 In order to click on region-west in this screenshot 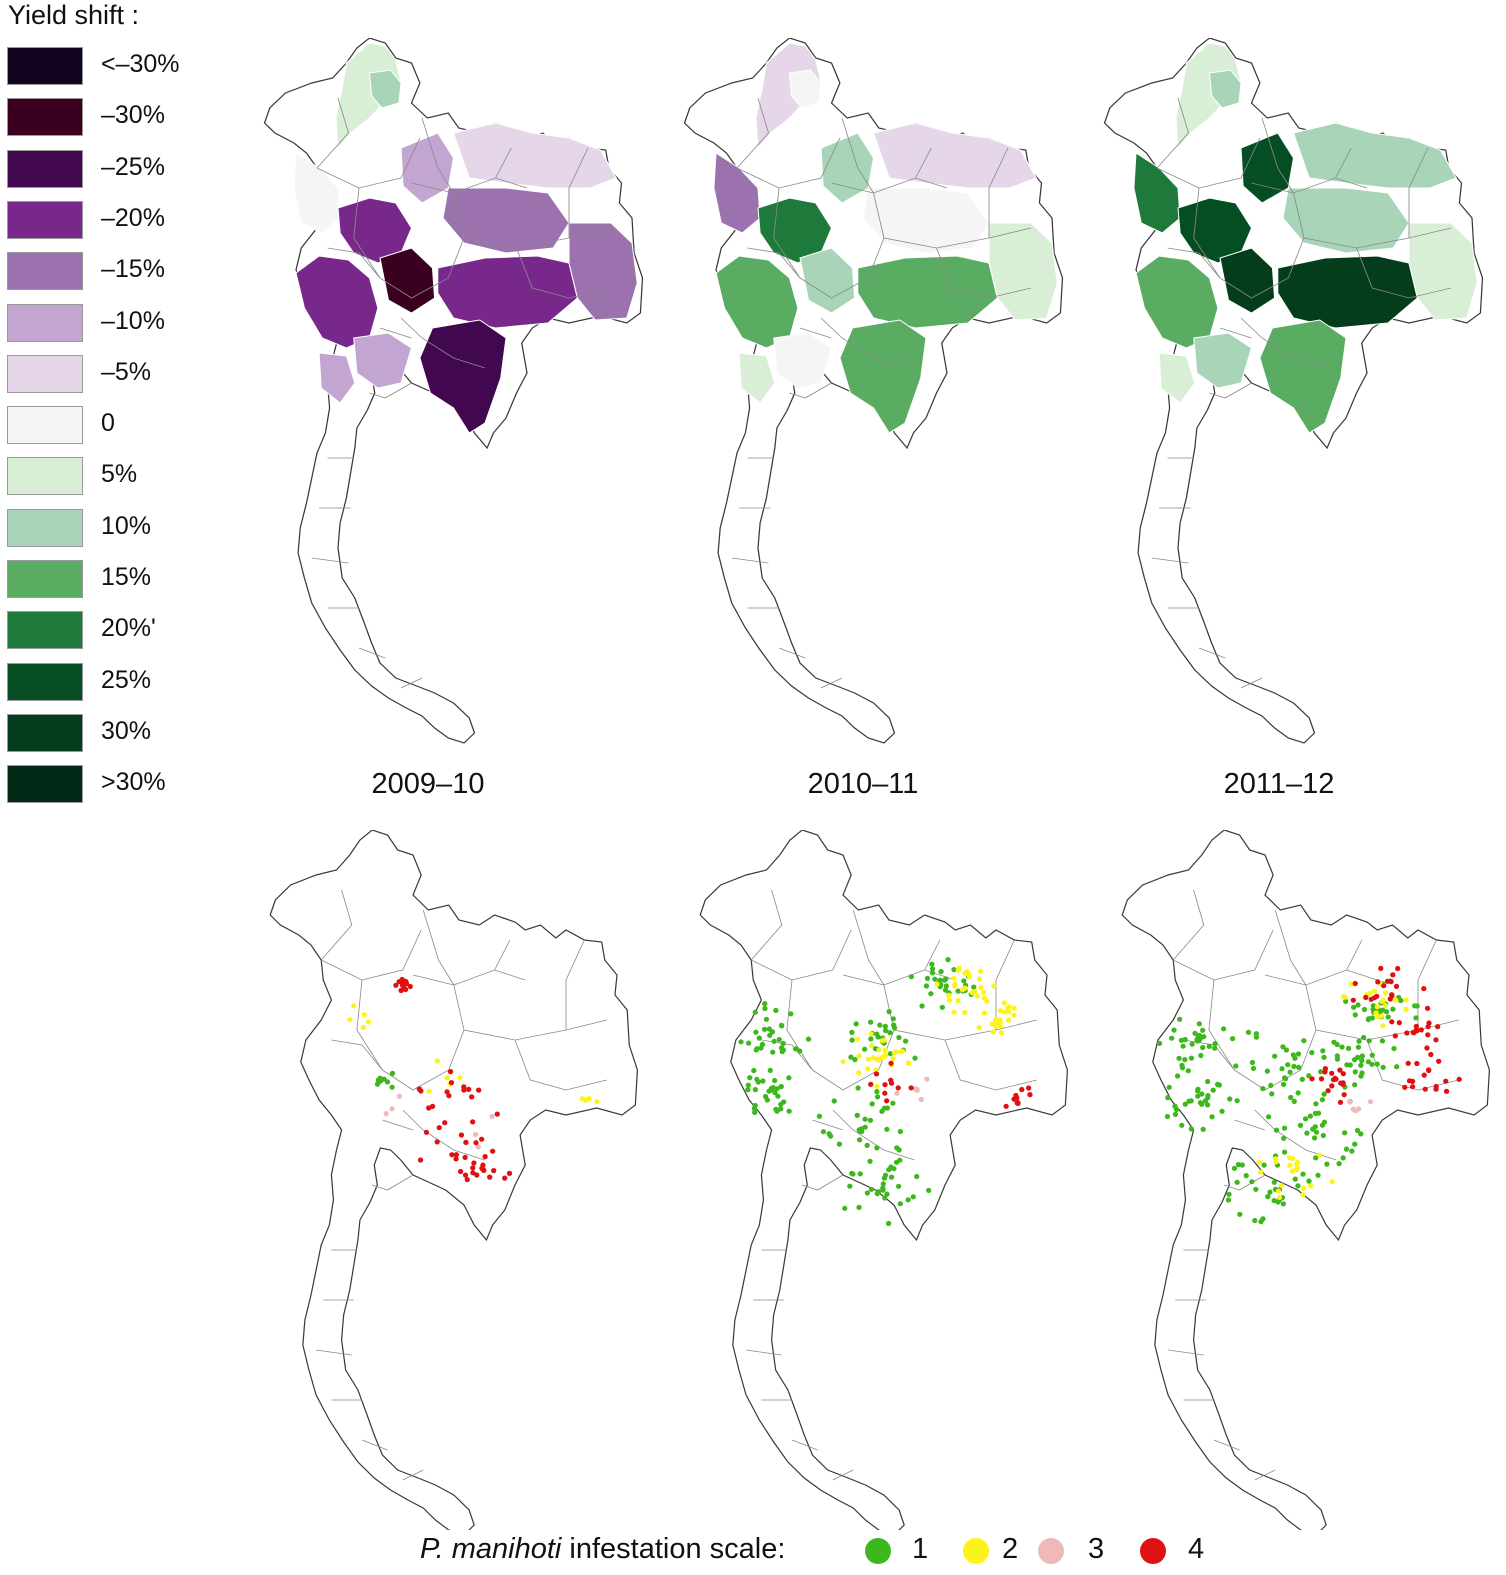, I will do `click(1177, 302)`.